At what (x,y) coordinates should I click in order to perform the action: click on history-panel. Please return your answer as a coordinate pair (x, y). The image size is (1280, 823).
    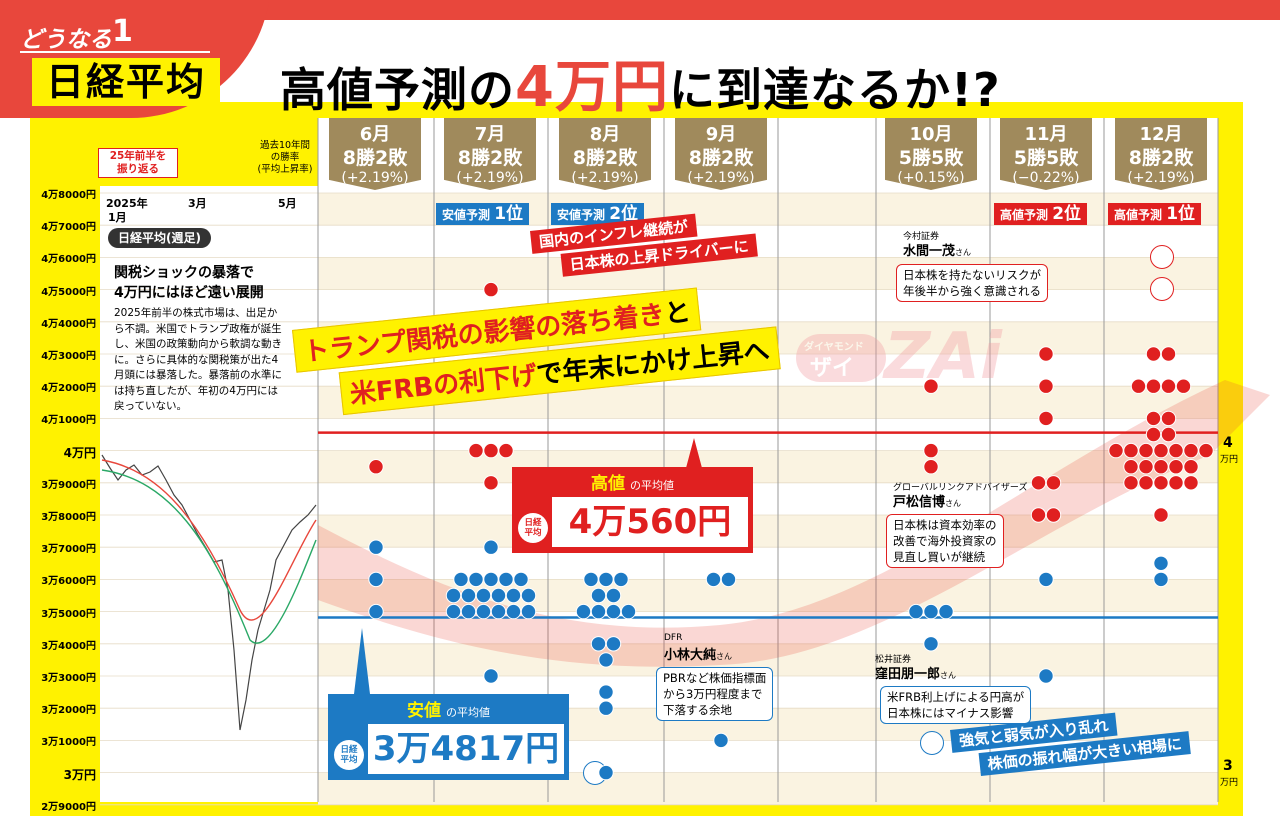
    Looking at the image, I should click on (209, 494).